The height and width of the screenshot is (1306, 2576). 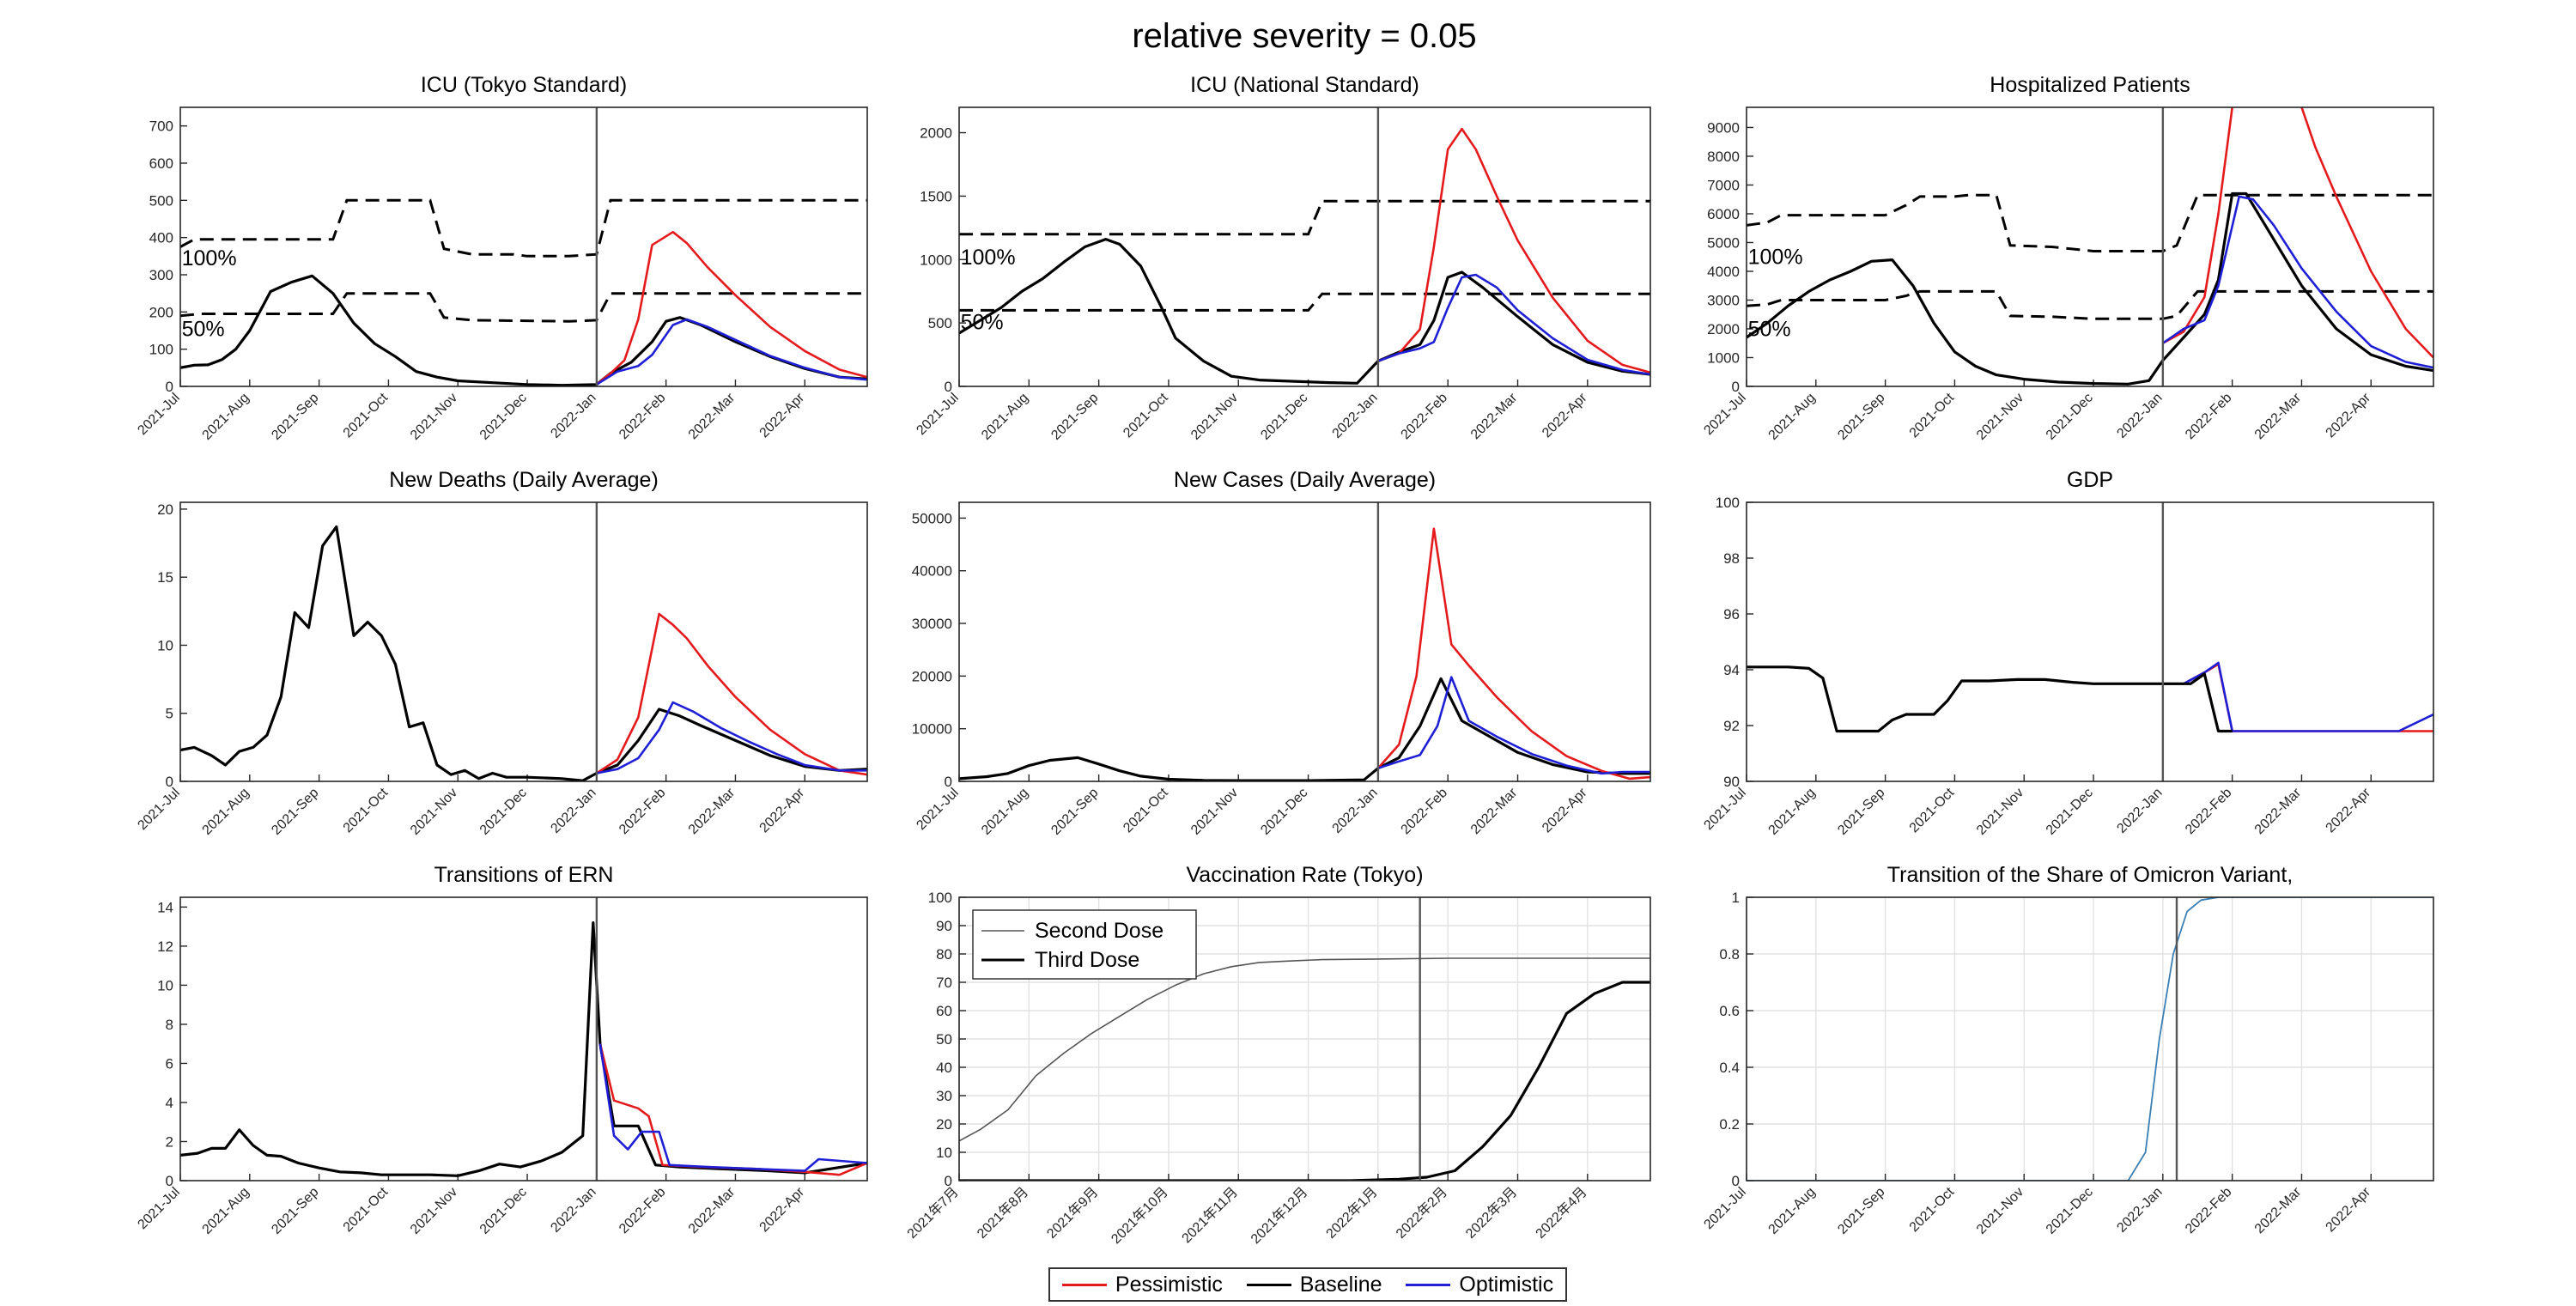 What do you see at coordinates (944, 1153) in the screenshot?
I see `y-tick-label-1: 10` at bounding box center [944, 1153].